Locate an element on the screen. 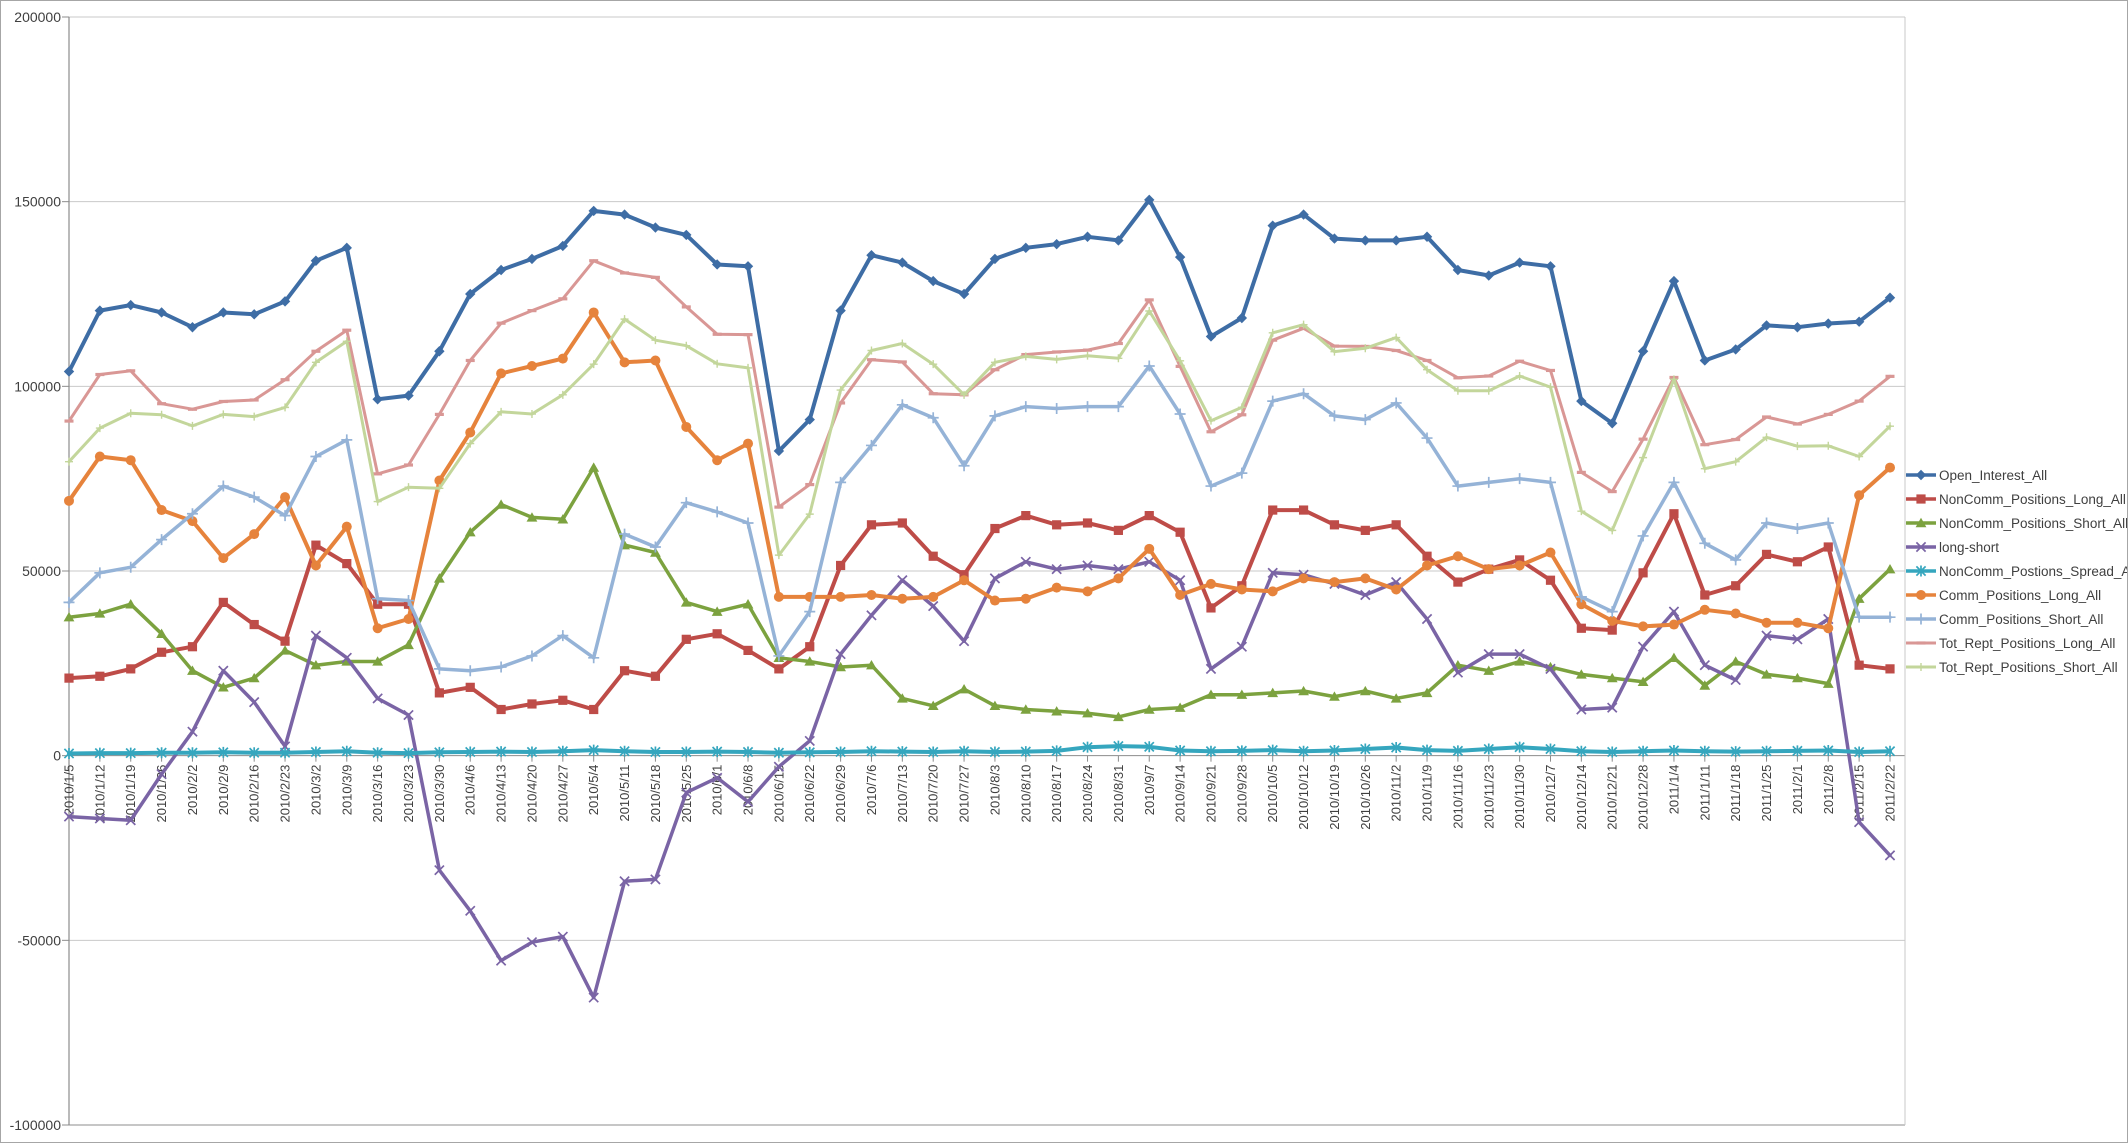 The image size is (2128, 1143). legend-item-NonComm_Positions_Short_All: NonComm_Positions_Short_All is located at coordinates (2016, 523).